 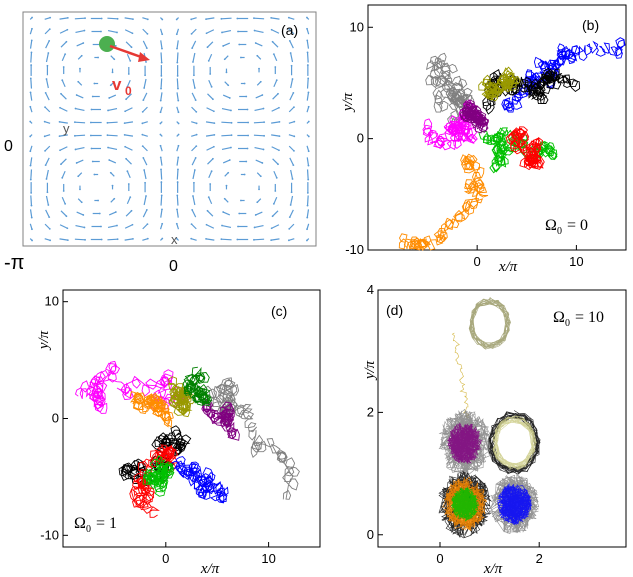 What do you see at coordinates (577, 225) in the screenshot?
I see `panel-b-omega-value: = 0` at bounding box center [577, 225].